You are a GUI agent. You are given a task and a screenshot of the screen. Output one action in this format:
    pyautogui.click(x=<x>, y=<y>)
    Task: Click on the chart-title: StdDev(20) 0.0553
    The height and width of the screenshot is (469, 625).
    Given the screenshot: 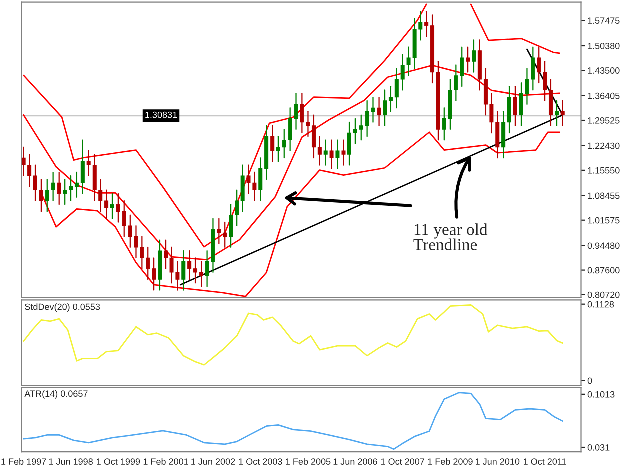 What is the action you would take?
    pyautogui.click(x=62, y=308)
    